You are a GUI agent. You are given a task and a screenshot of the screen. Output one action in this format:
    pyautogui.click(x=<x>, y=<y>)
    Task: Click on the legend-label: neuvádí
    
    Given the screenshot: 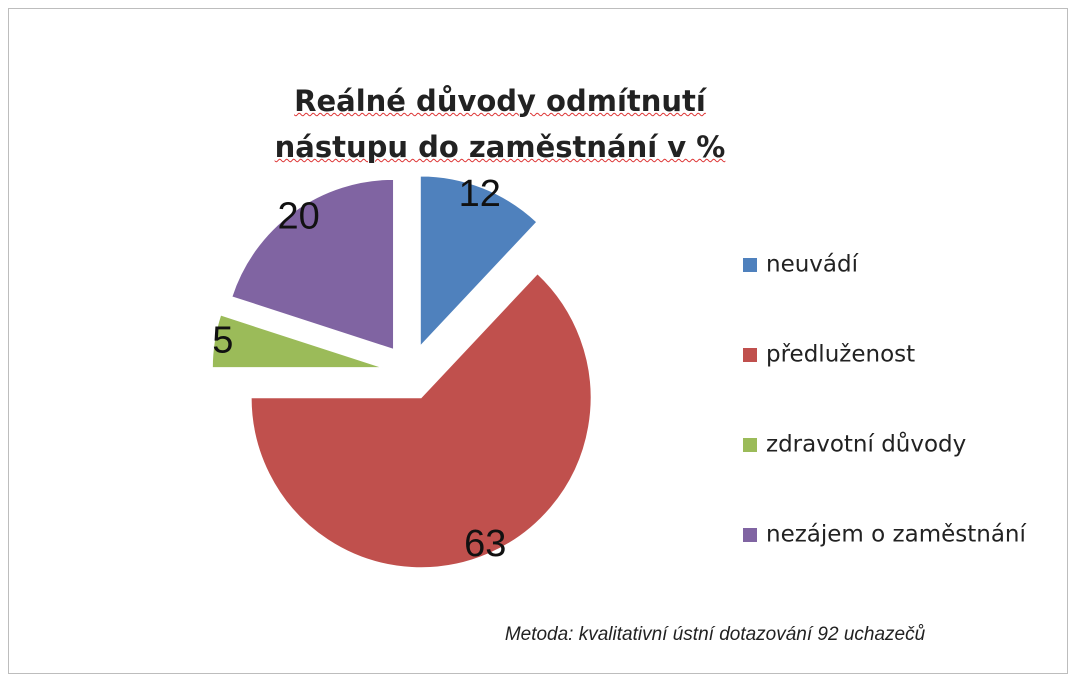 What is the action you would take?
    pyautogui.click(x=812, y=265)
    